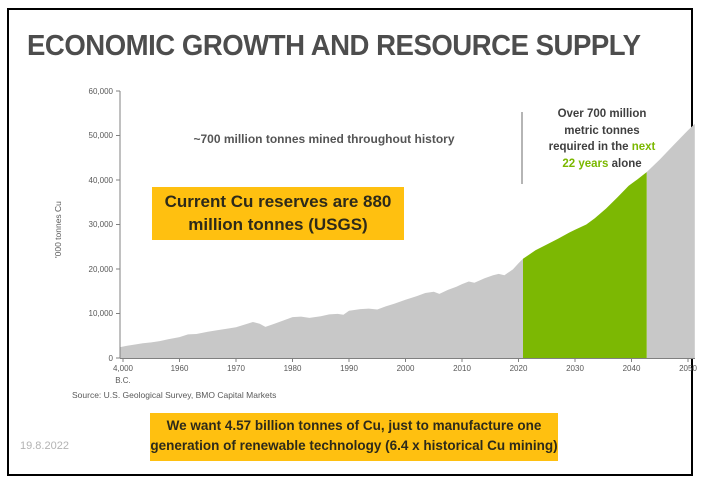  I want to click on y-tick-label: 60,000, so click(100, 91).